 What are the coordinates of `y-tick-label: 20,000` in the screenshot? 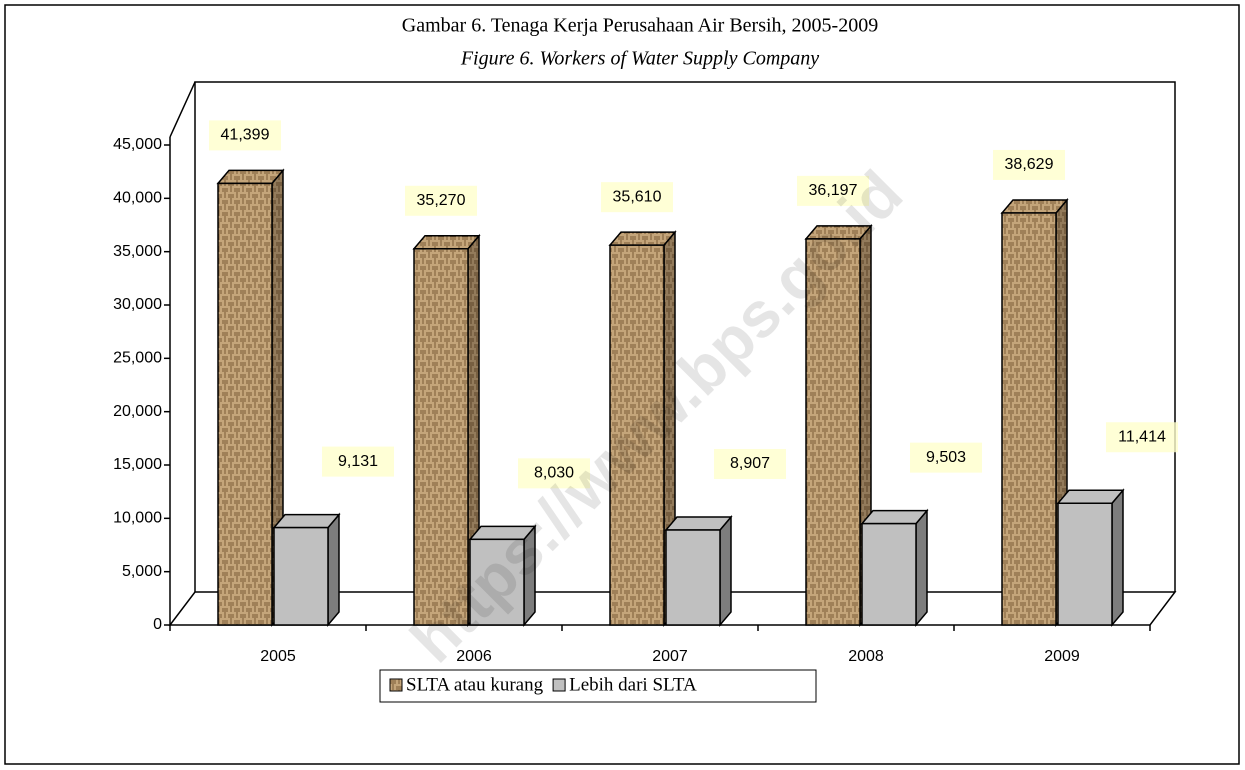 It's located at (137, 411).